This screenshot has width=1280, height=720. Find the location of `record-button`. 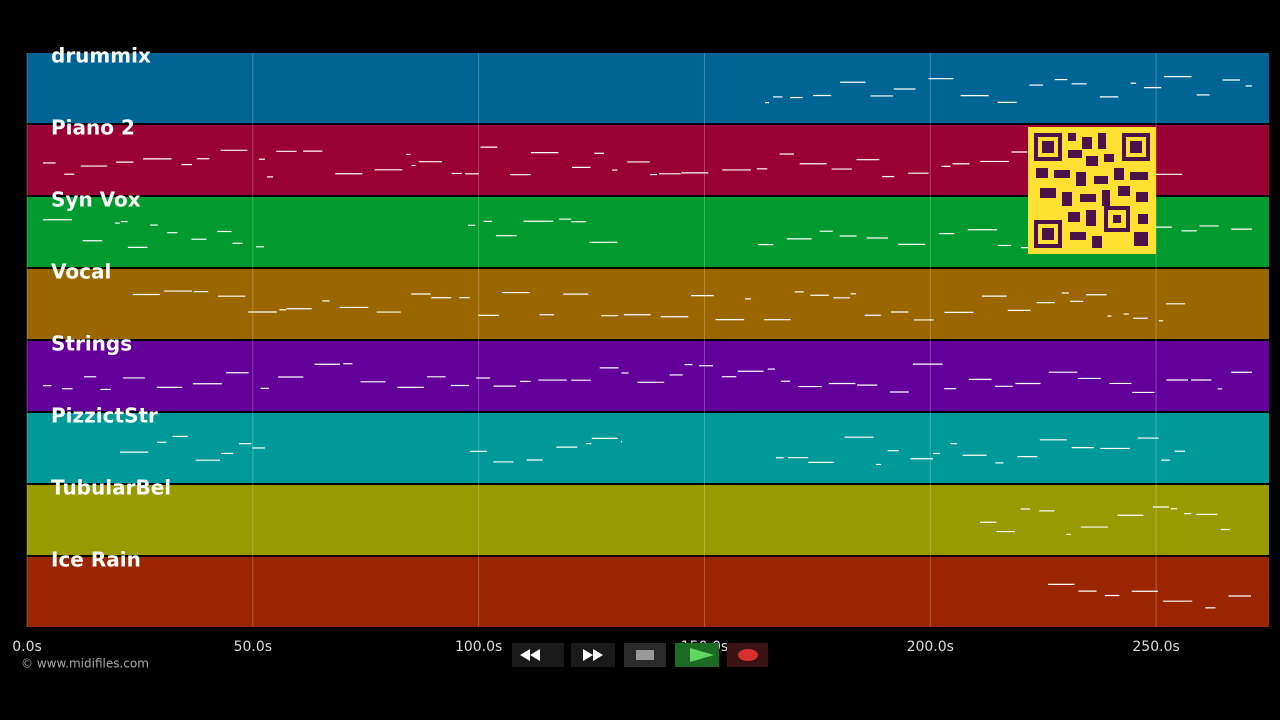

record-button is located at coordinates (747, 655).